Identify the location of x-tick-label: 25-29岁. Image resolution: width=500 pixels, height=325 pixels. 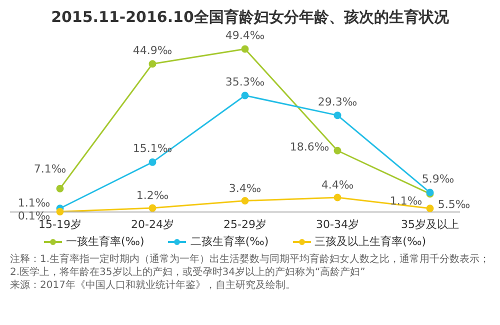
(245, 224).